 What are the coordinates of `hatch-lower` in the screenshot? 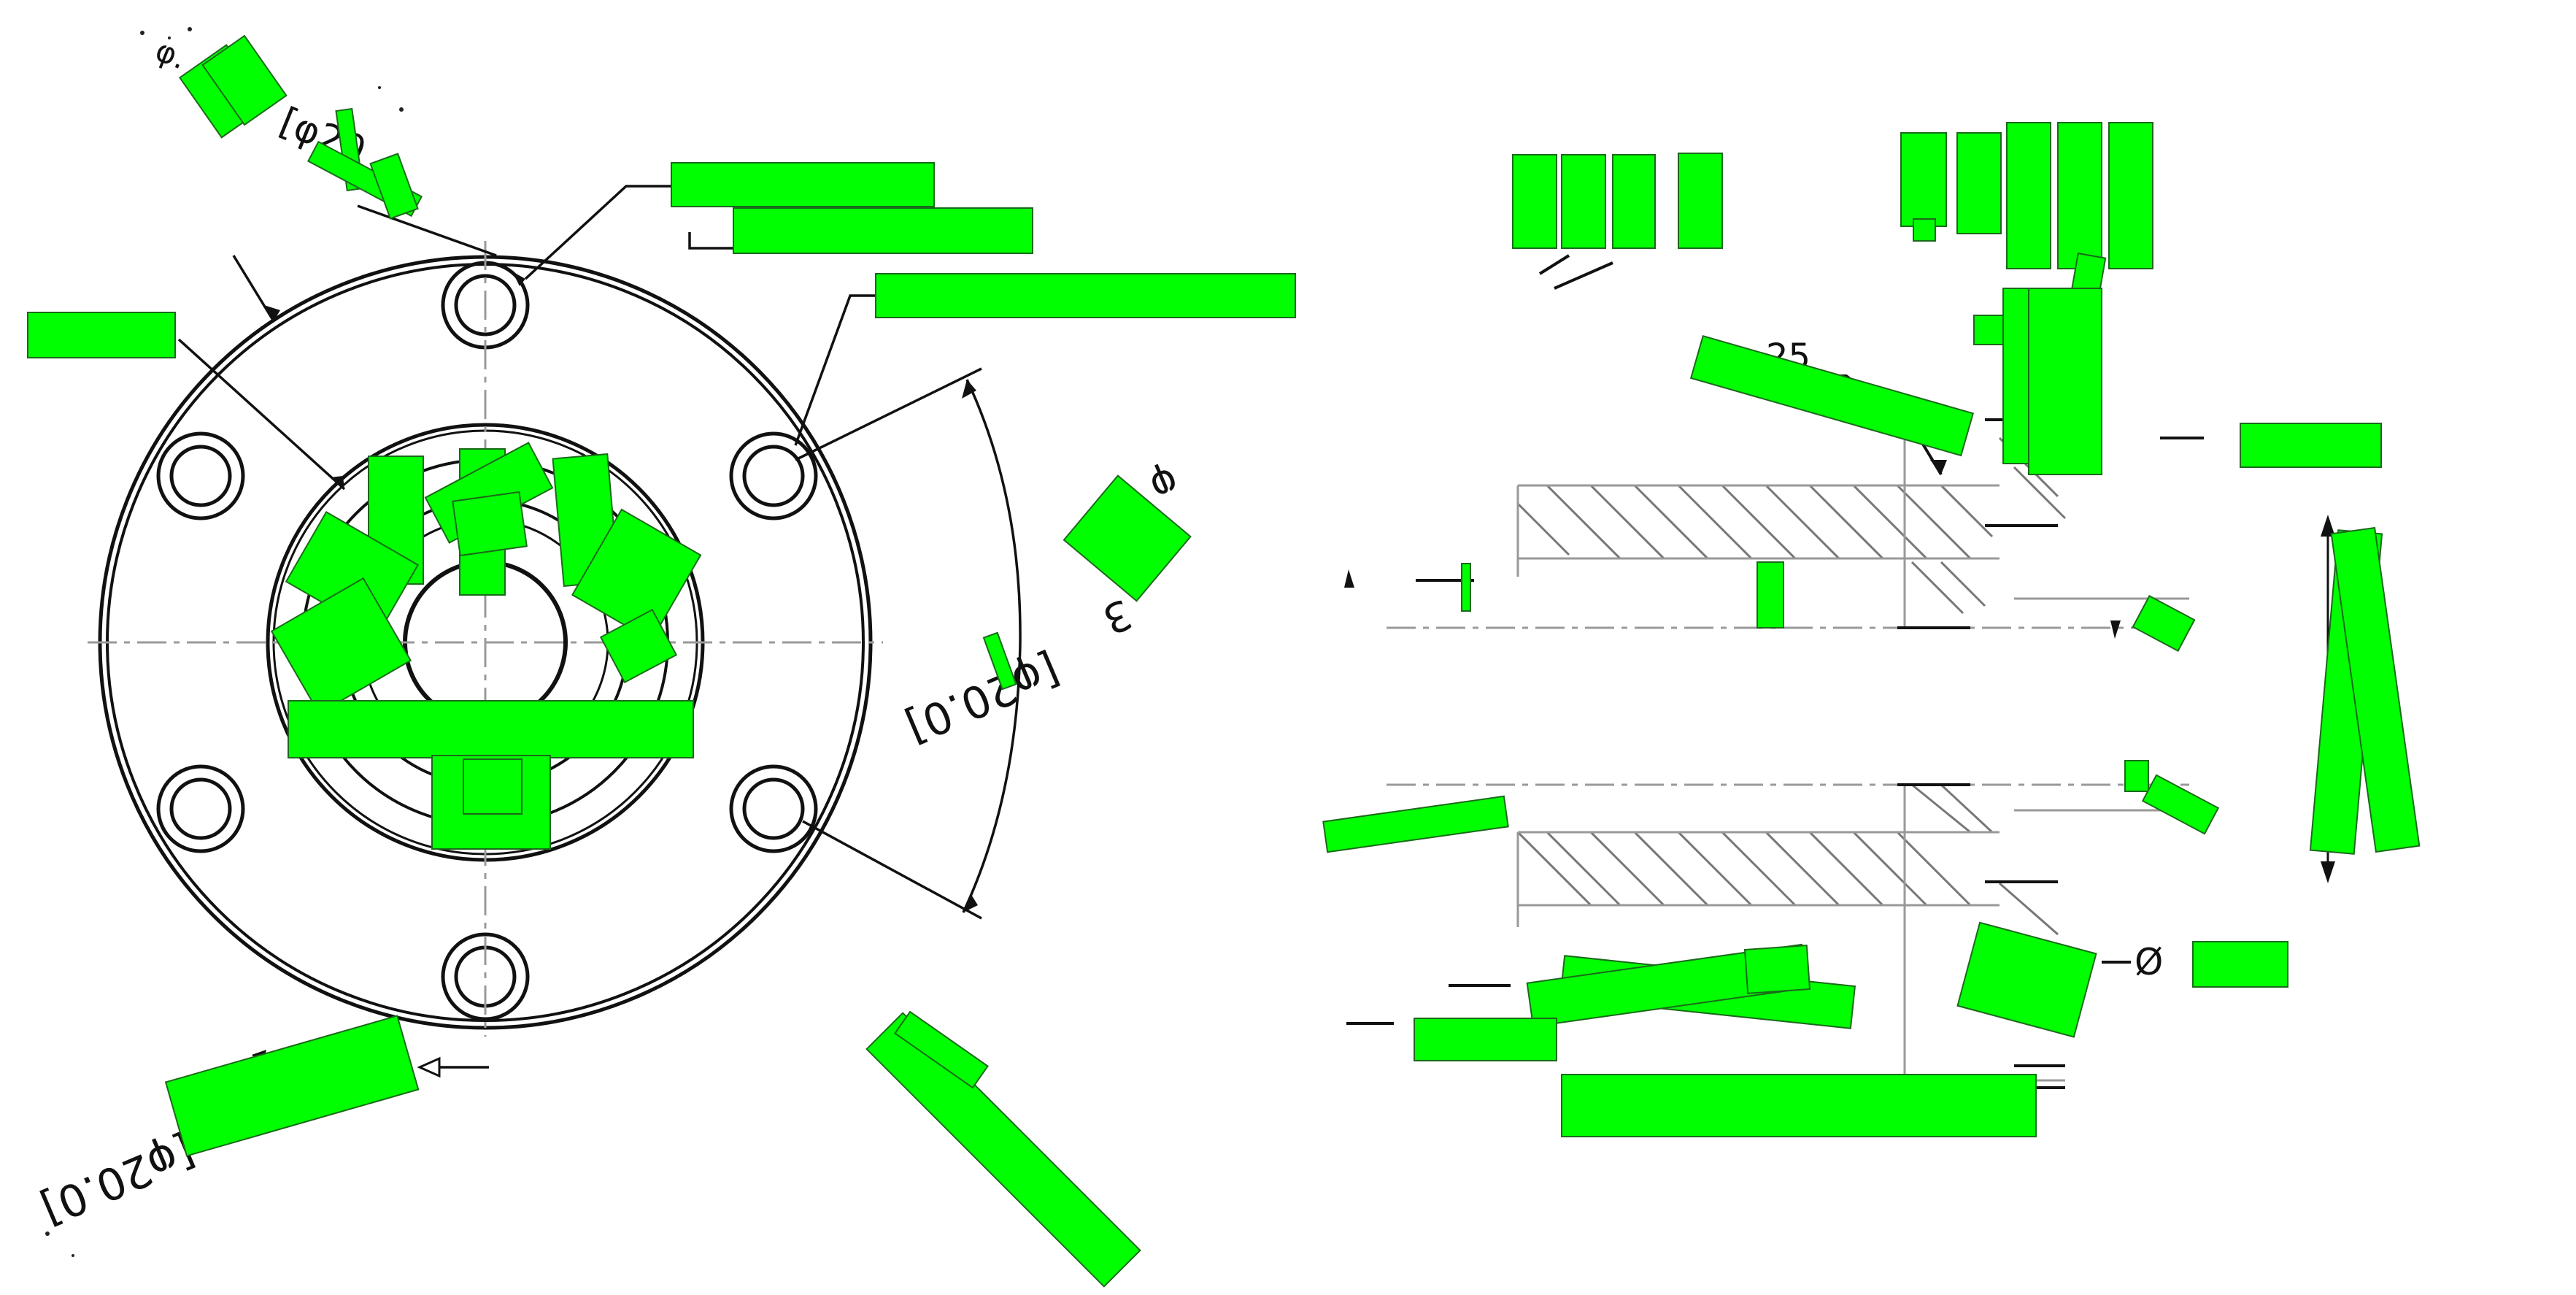 It's located at (1788, 860).